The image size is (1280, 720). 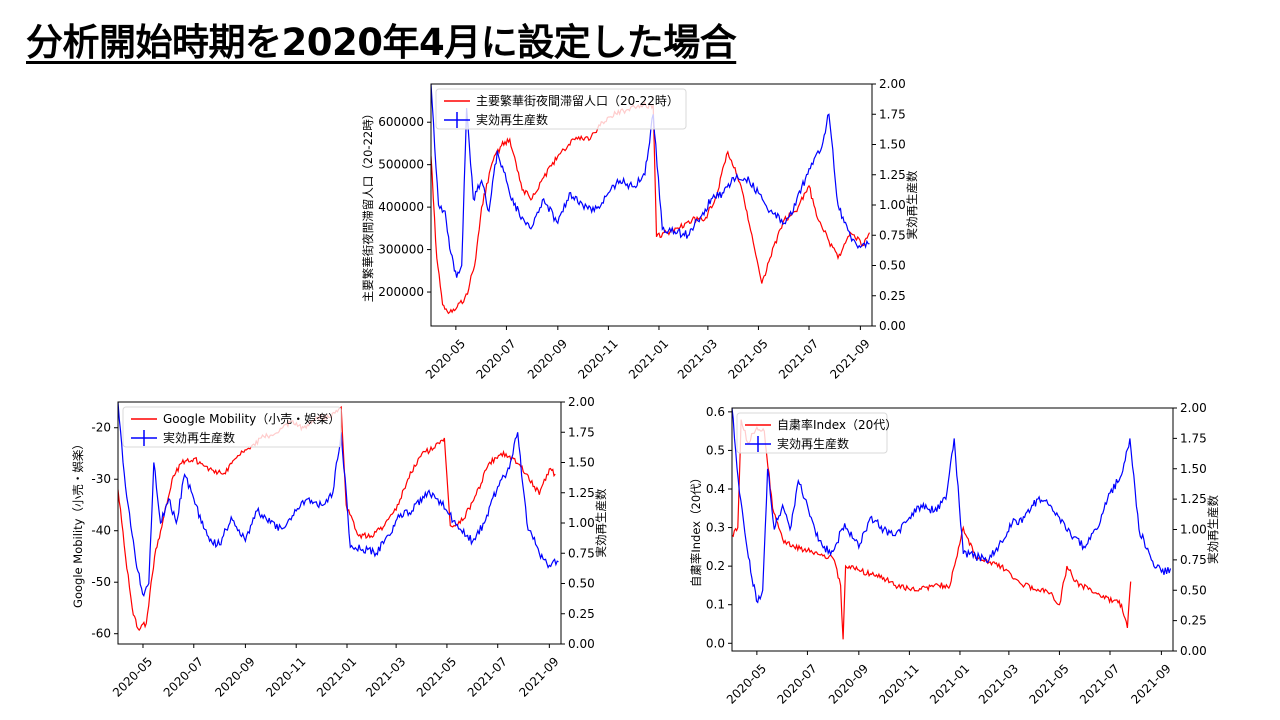 I want to click on x-tick-label: 2020-11, so click(x=898, y=683).